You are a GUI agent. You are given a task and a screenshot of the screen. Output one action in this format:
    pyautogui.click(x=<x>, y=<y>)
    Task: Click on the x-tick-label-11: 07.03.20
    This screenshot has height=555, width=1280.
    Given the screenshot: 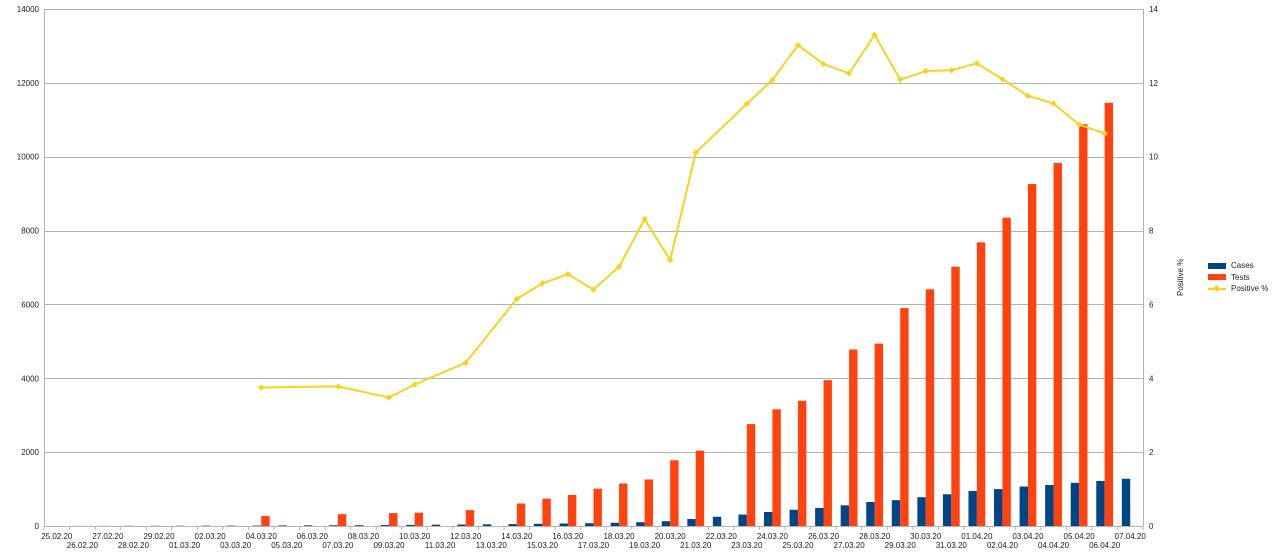 What is the action you would take?
    pyautogui.click(x=338, y=545)
    